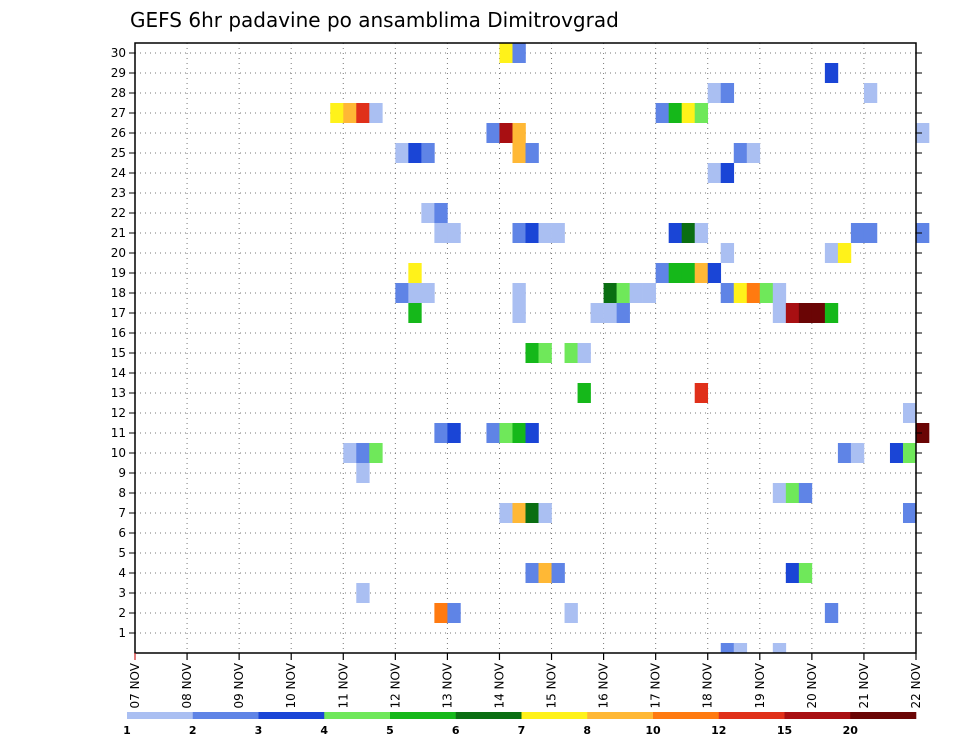 This screenshot has width=960, height=742. Describe the element at coordinates (708, 685) in the screenshot. I see `x-tick-label: 18 NOV` at that location.